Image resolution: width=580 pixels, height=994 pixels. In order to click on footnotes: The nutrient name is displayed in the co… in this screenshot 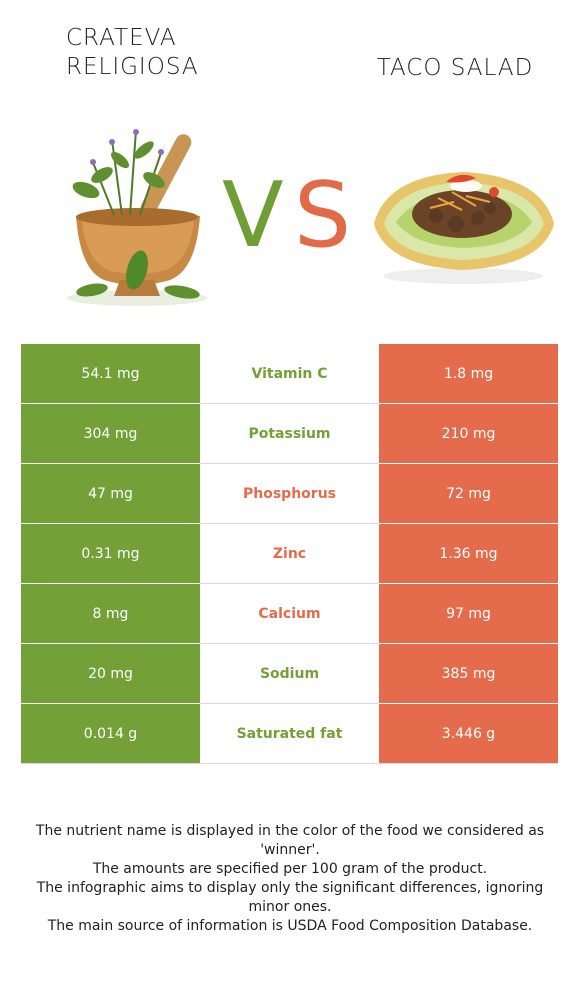, I will do `click(290, 879)`.